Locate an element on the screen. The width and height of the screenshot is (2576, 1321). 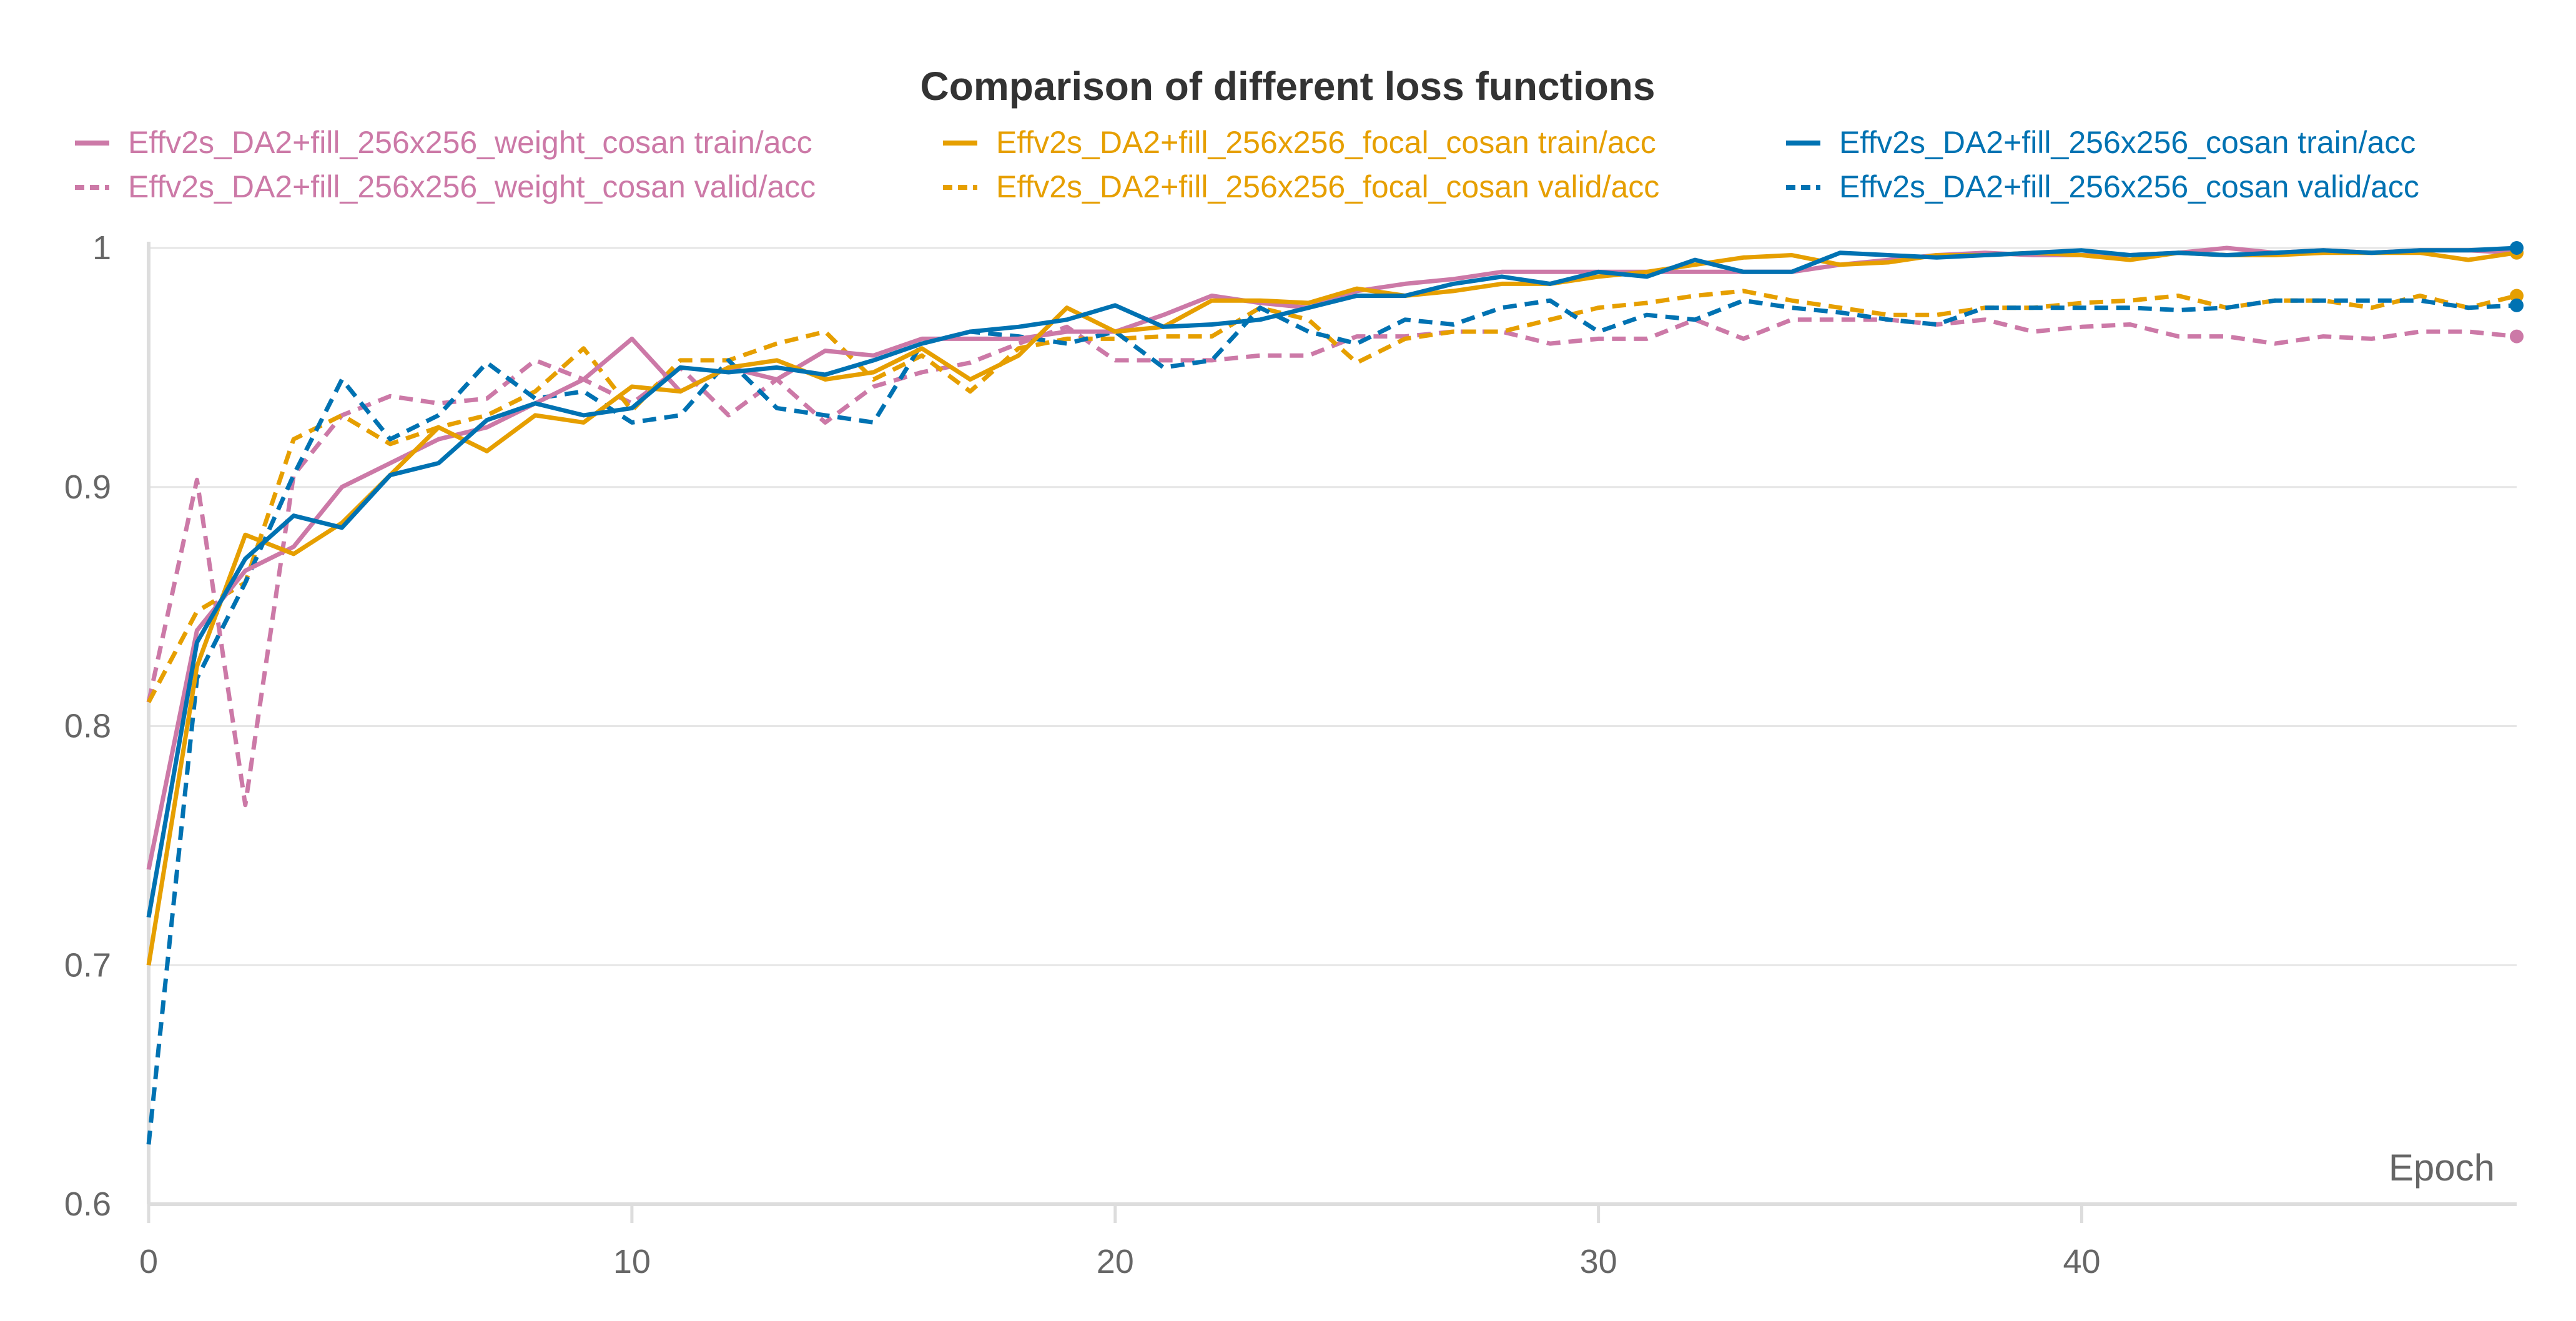
x-tick-label: 30 is located at coordinates (1599, 1261).